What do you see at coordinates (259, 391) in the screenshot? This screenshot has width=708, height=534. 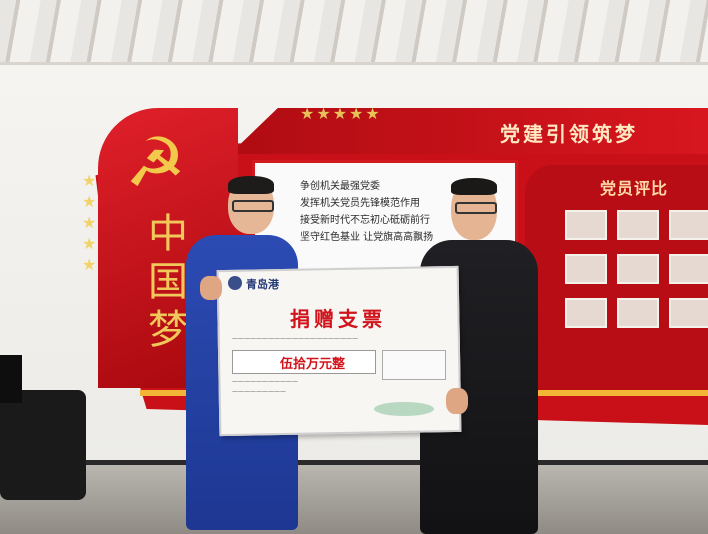 I see `cheque-info-line: —————————` at bounding box center [259, 391].